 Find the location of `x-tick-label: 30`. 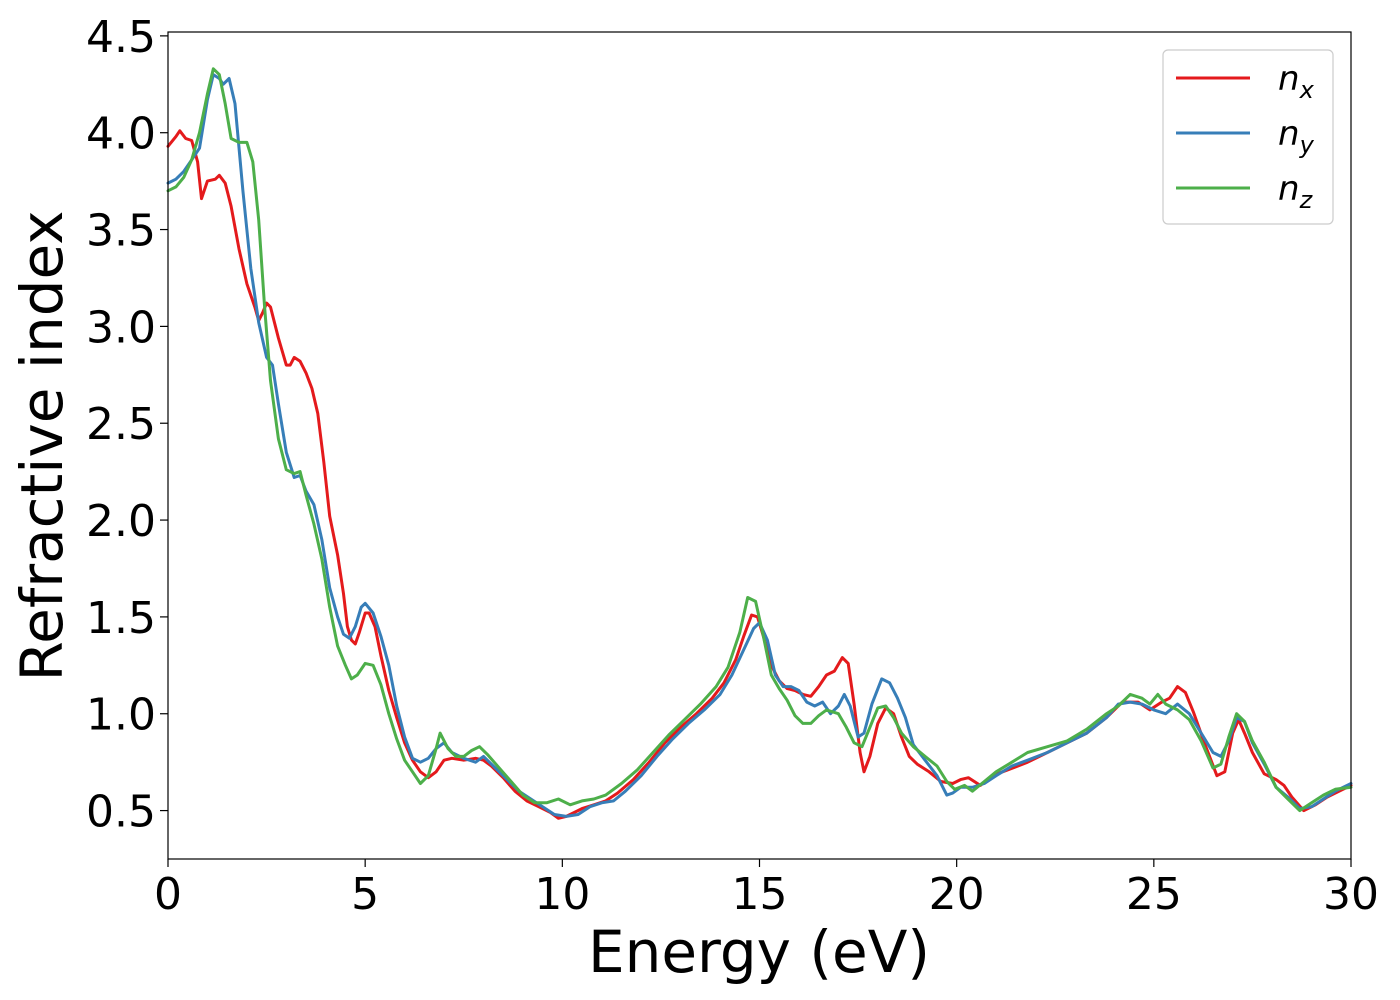

x-tick-label: 30 is located at coordinates (1351, 894).